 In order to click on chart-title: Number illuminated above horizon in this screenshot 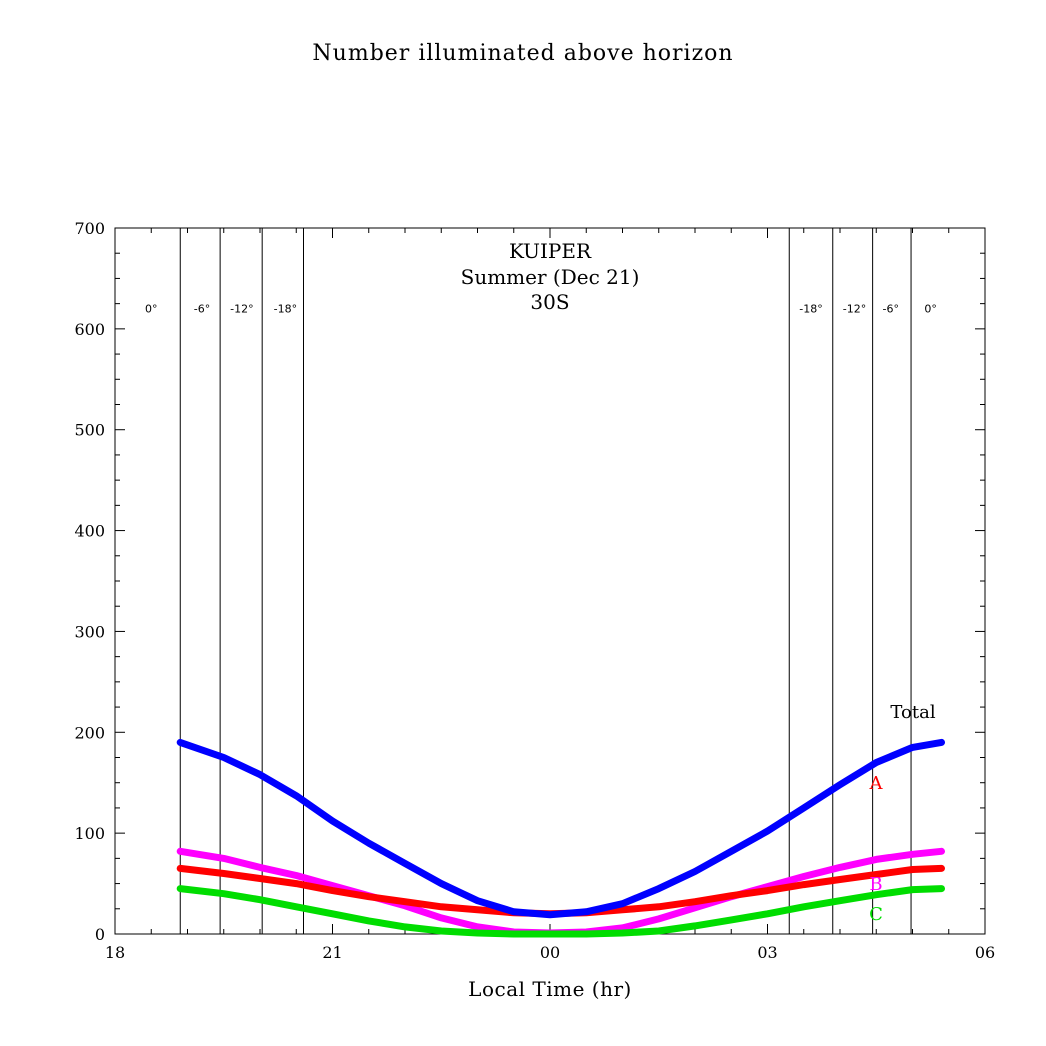, I will do `click(522, 53)`.